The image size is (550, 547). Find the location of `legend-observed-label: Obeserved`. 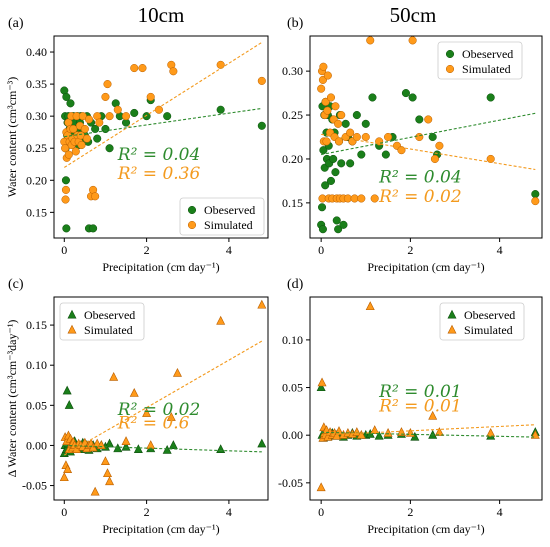

legend-observed-label: Obeserved is located at coordinates (109, 315).